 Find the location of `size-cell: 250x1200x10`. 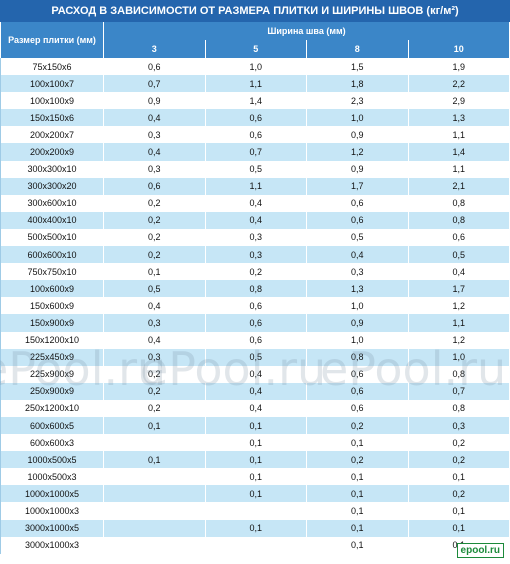

size-cell: 250x1200x10 is located at coordinates (52, 408).